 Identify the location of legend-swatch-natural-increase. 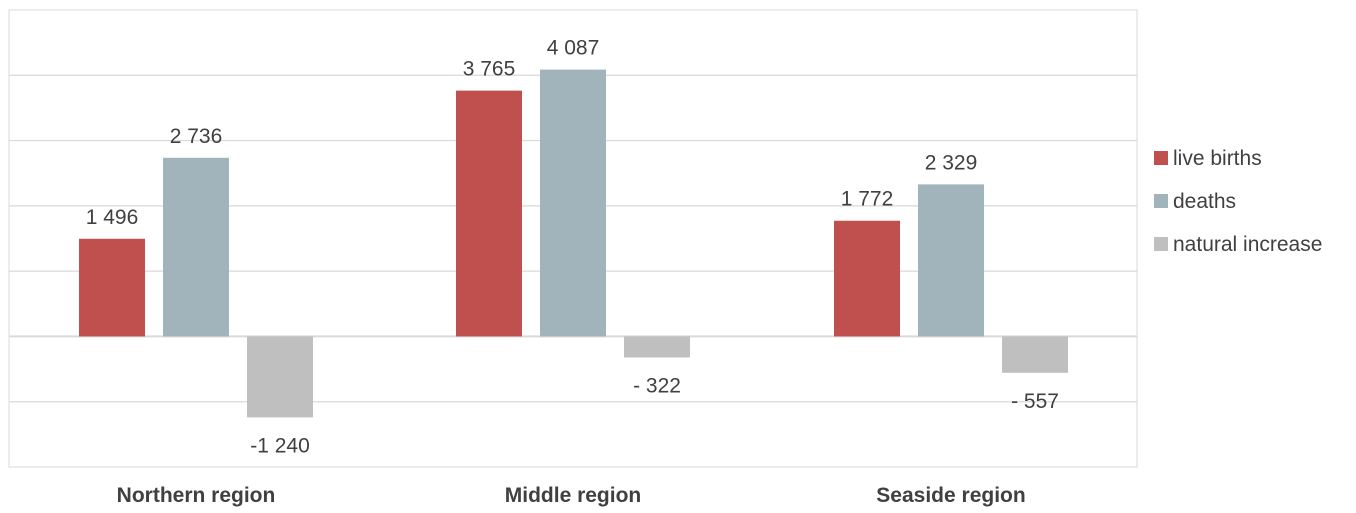
(1161, 244).